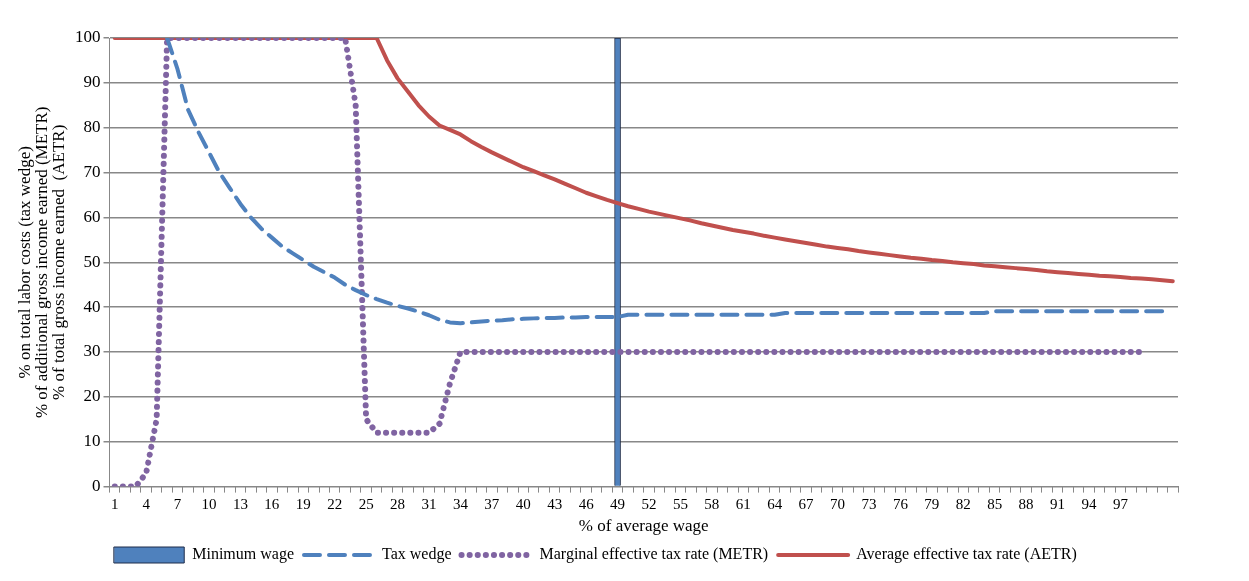  I want to click on x-tick-label: 16, so click(272, 503).